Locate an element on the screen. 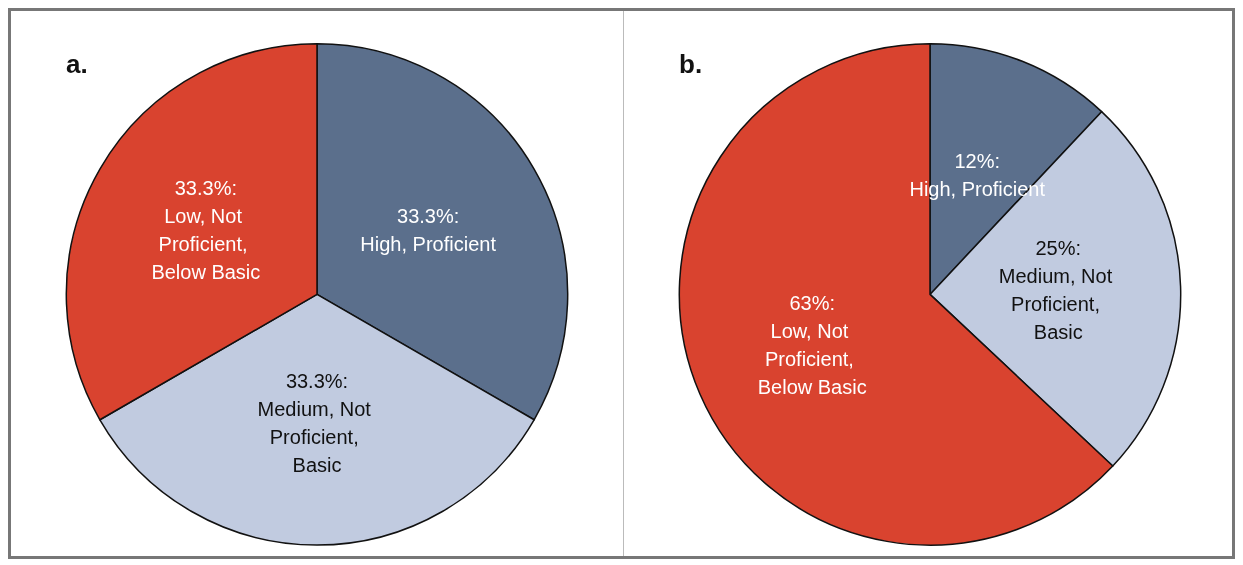  chart-title: b. is located at coordinates (691, 64).